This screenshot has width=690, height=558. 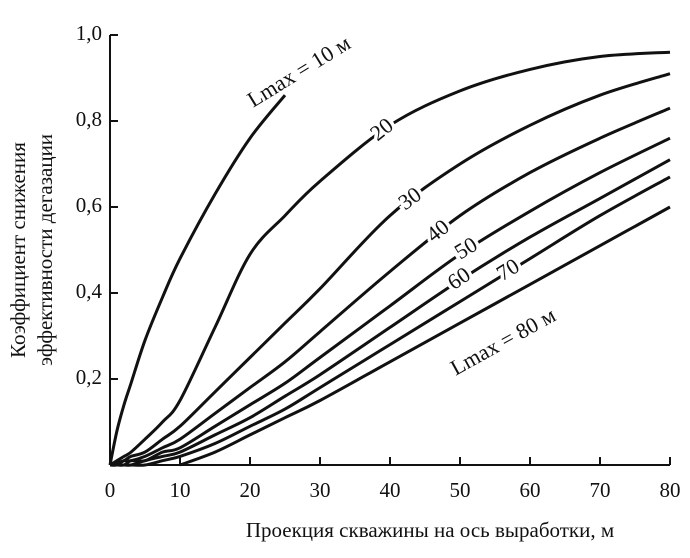 What do you see at coordinates (430, 530) in the screenshot?
I see `x-axis-label: Проекция скважины на ось выработки, м` at bounding box center [430, 530].